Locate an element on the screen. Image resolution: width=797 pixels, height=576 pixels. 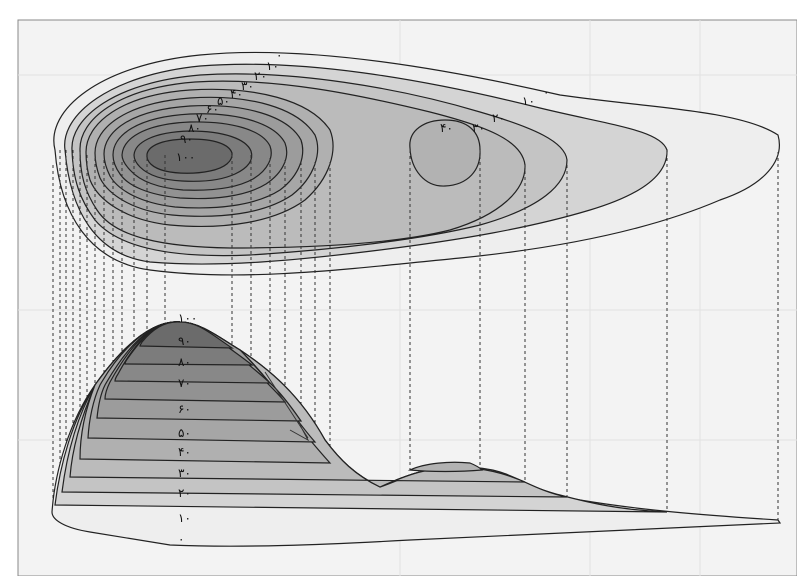
plan-label-east-10: ۱۰ is located at coordinates (528, 101).